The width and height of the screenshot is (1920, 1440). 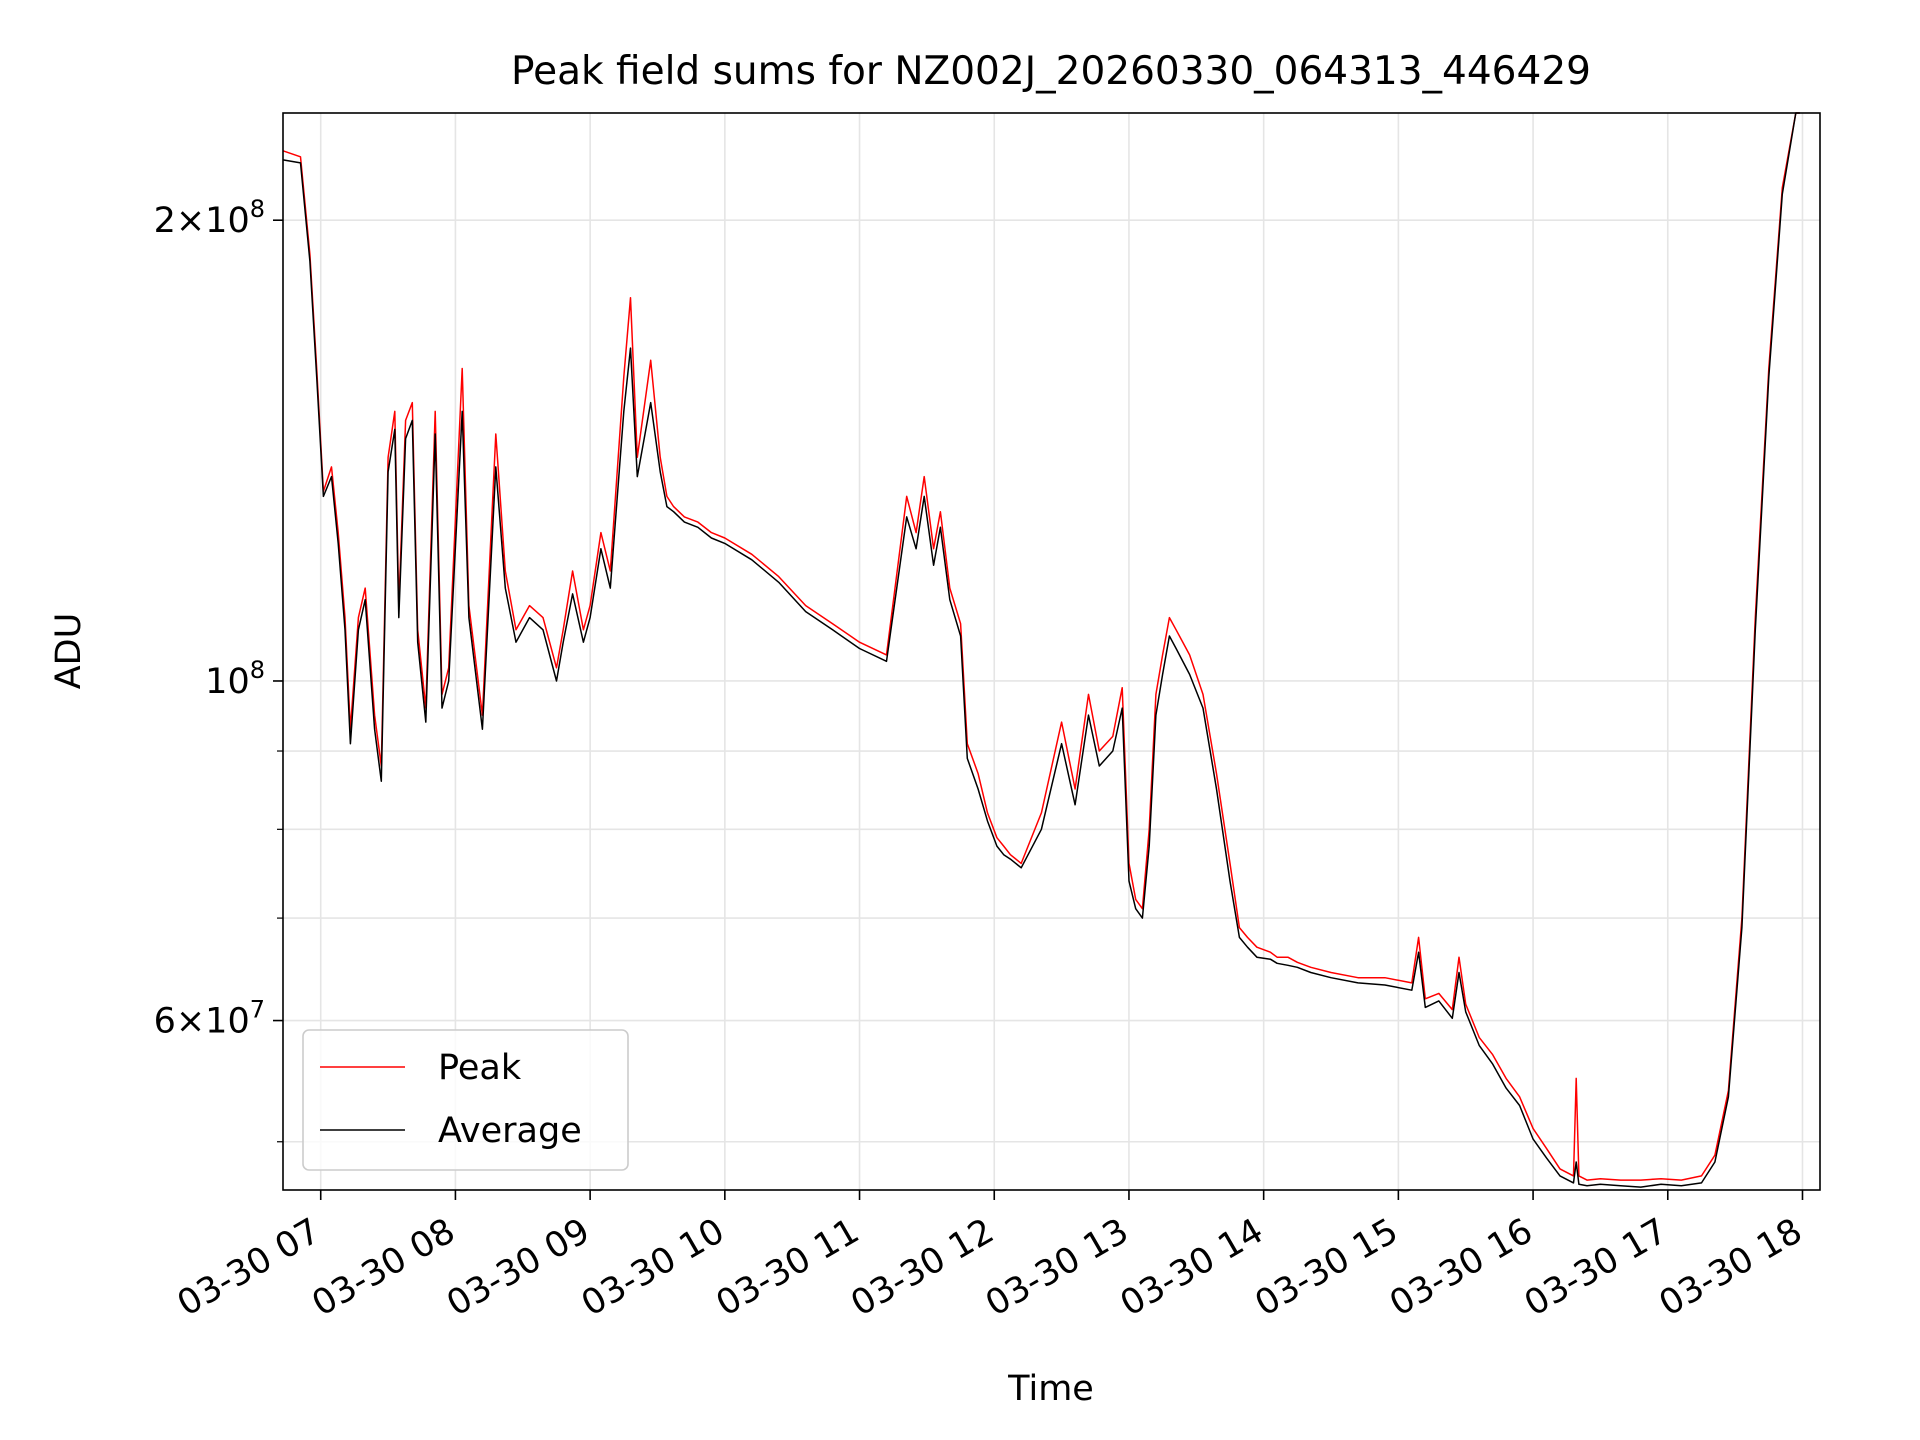 What do you see at coordinates (235, 679) in the screenshot?
I see `y-tick-label: 108` at bounding box center [235, 679].